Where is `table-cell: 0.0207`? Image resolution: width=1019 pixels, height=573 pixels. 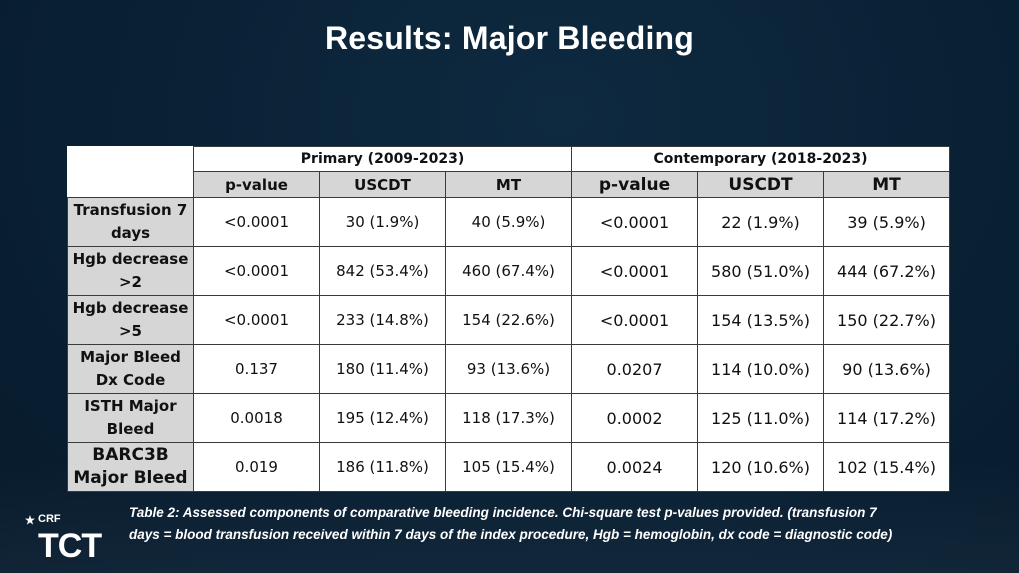
table-cell: 0.0207 is located at coordinates (635, 369).